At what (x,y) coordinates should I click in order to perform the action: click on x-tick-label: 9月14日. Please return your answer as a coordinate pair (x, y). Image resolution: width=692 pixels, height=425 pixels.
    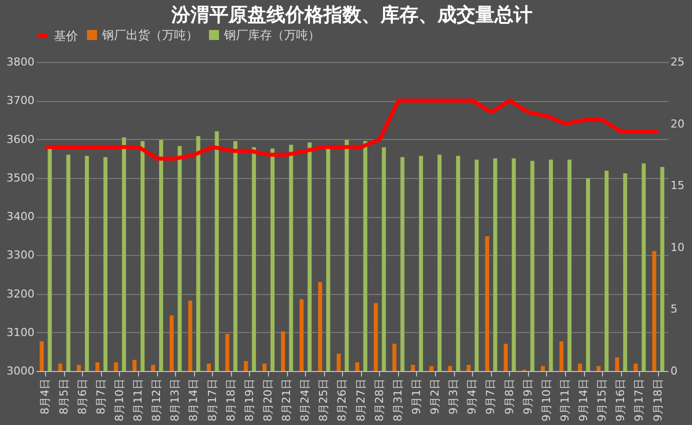
    Looking at the image, I should click on (583, 400).